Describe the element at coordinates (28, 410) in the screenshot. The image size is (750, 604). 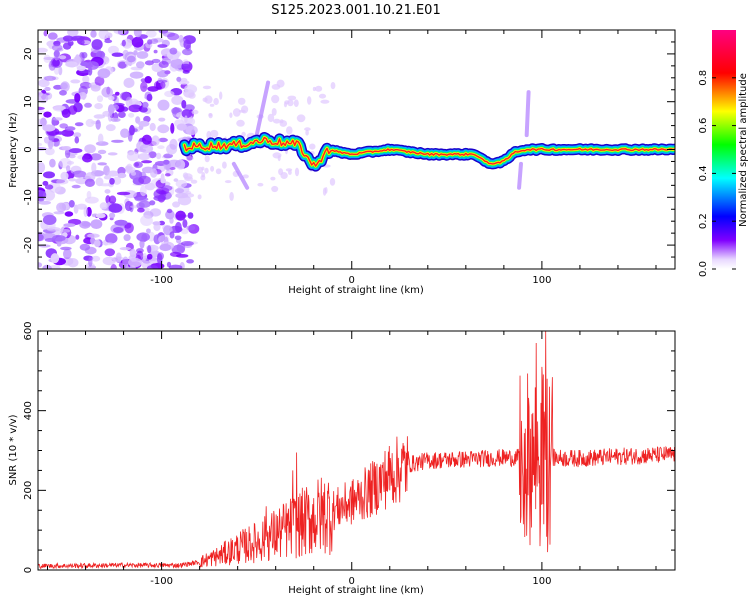
I see `y-tick-label: 400` at that location.